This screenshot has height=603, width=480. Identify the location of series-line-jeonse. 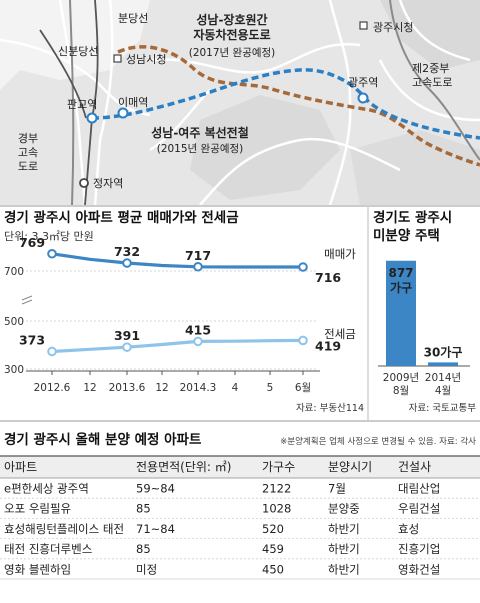
(177, 346).